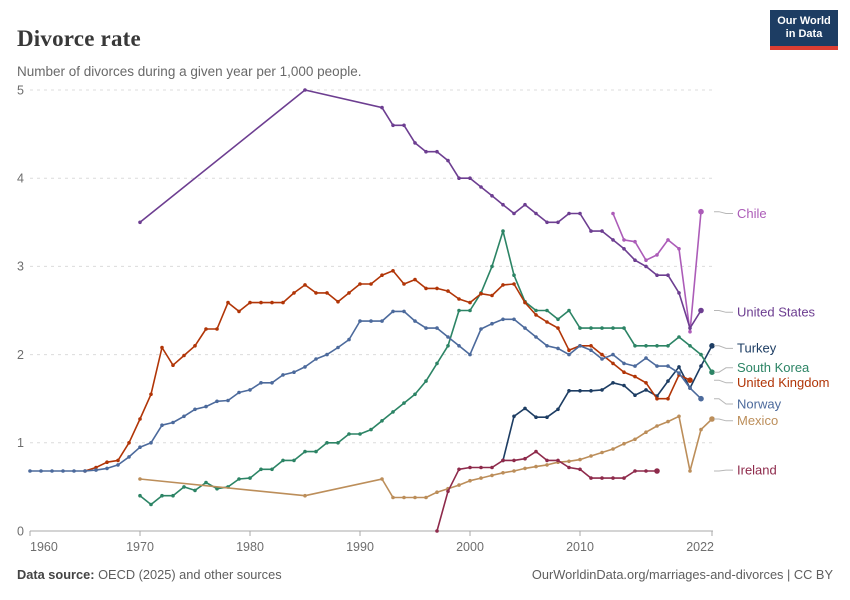 The image size is (850, 600). I want to click on point-united-kingdom-1997, so click(437, 288).